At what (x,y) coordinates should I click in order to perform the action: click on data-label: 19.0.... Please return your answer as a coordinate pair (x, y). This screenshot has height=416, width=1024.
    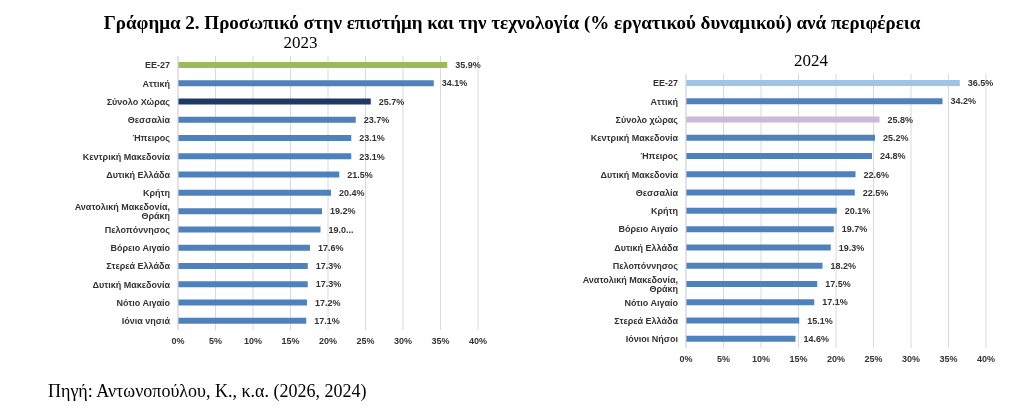
    Looking at the image, I should click on (341, 229).